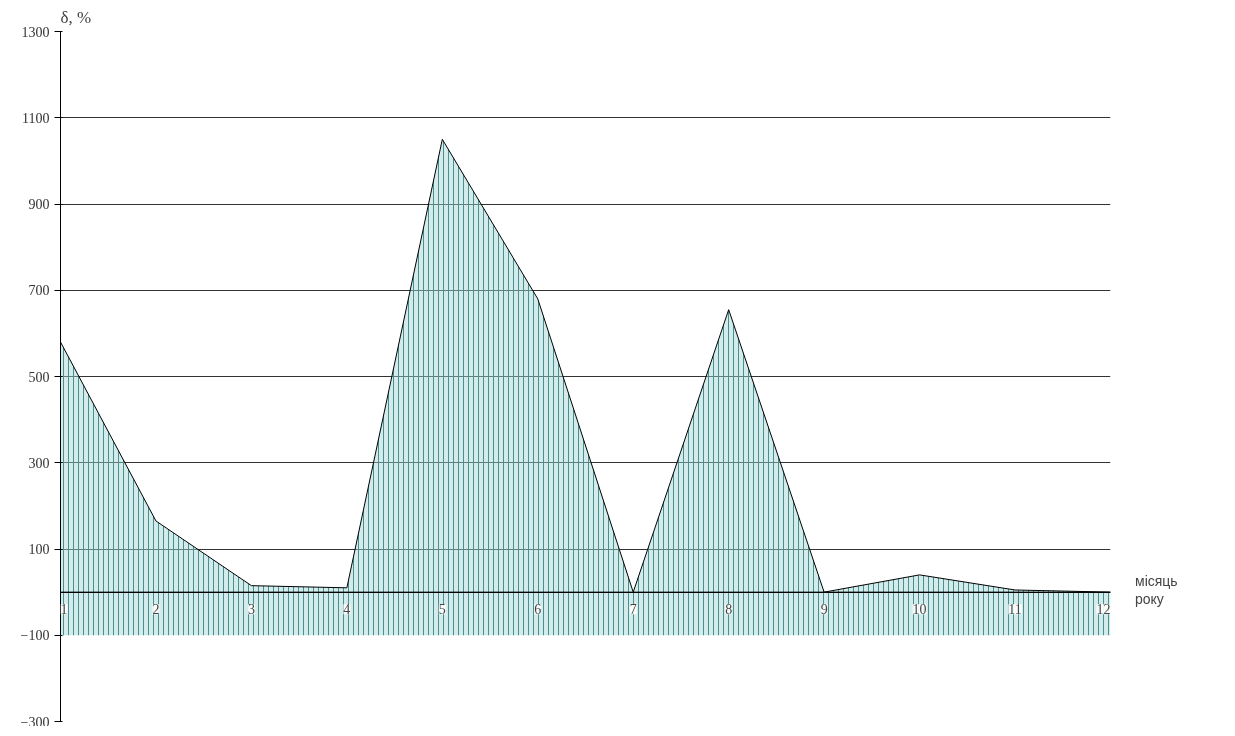 The height and width of the screenshot is (736, 1235). Describe the element at coordinates (1103, 610) in the screenshot. I see `x-tick-label: 12` at that location.